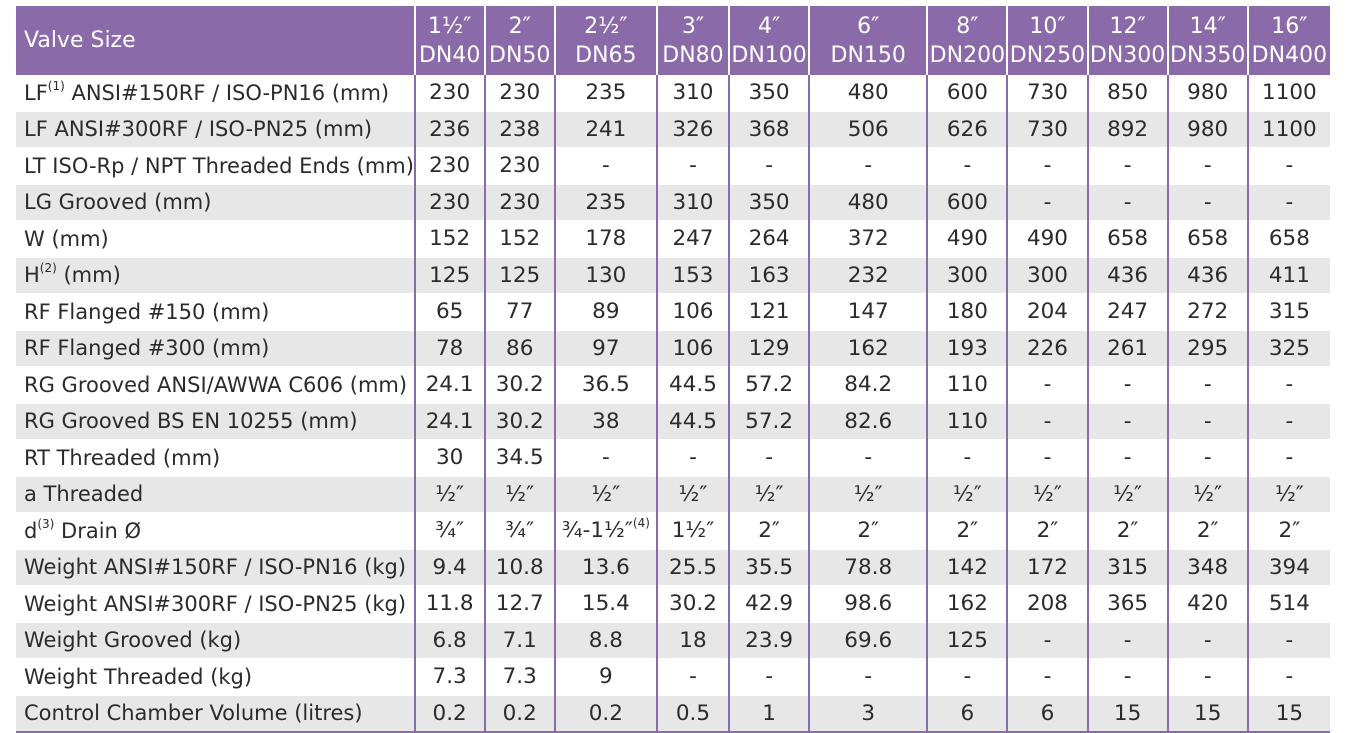 This screenshot has width=1350, height=733. Describe the element at coordinates (769, 421) in the screenshot. I see `table-cell: 57.2` at that location.